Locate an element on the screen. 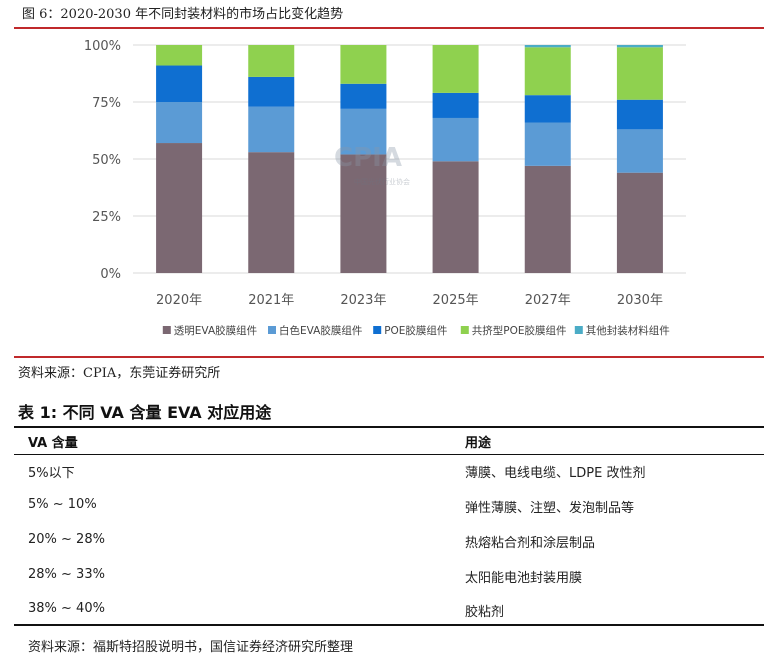 This screenshot has height=664, width=782. table-cell-usage: 胶粘剂 is located at coordinates (485, 612).